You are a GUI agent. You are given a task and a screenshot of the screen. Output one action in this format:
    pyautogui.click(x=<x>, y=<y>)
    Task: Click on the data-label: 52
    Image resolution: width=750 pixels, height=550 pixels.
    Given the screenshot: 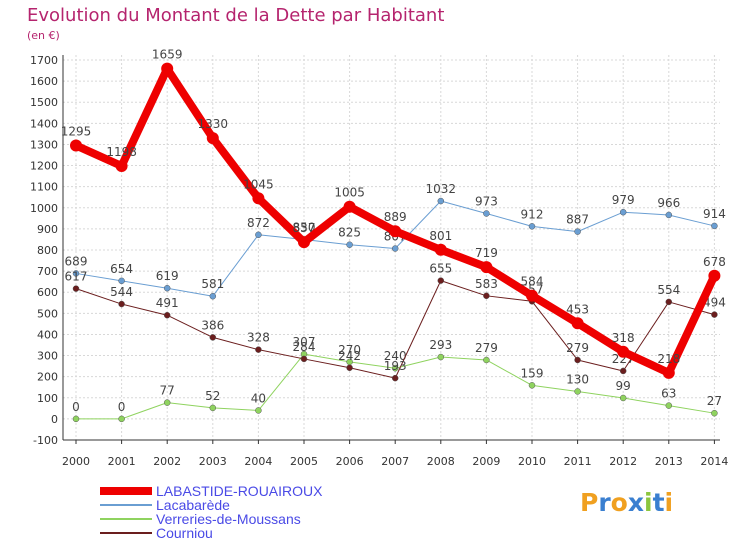 What is the action you would take?
    pyautogui.click(x=212, y=396)
    